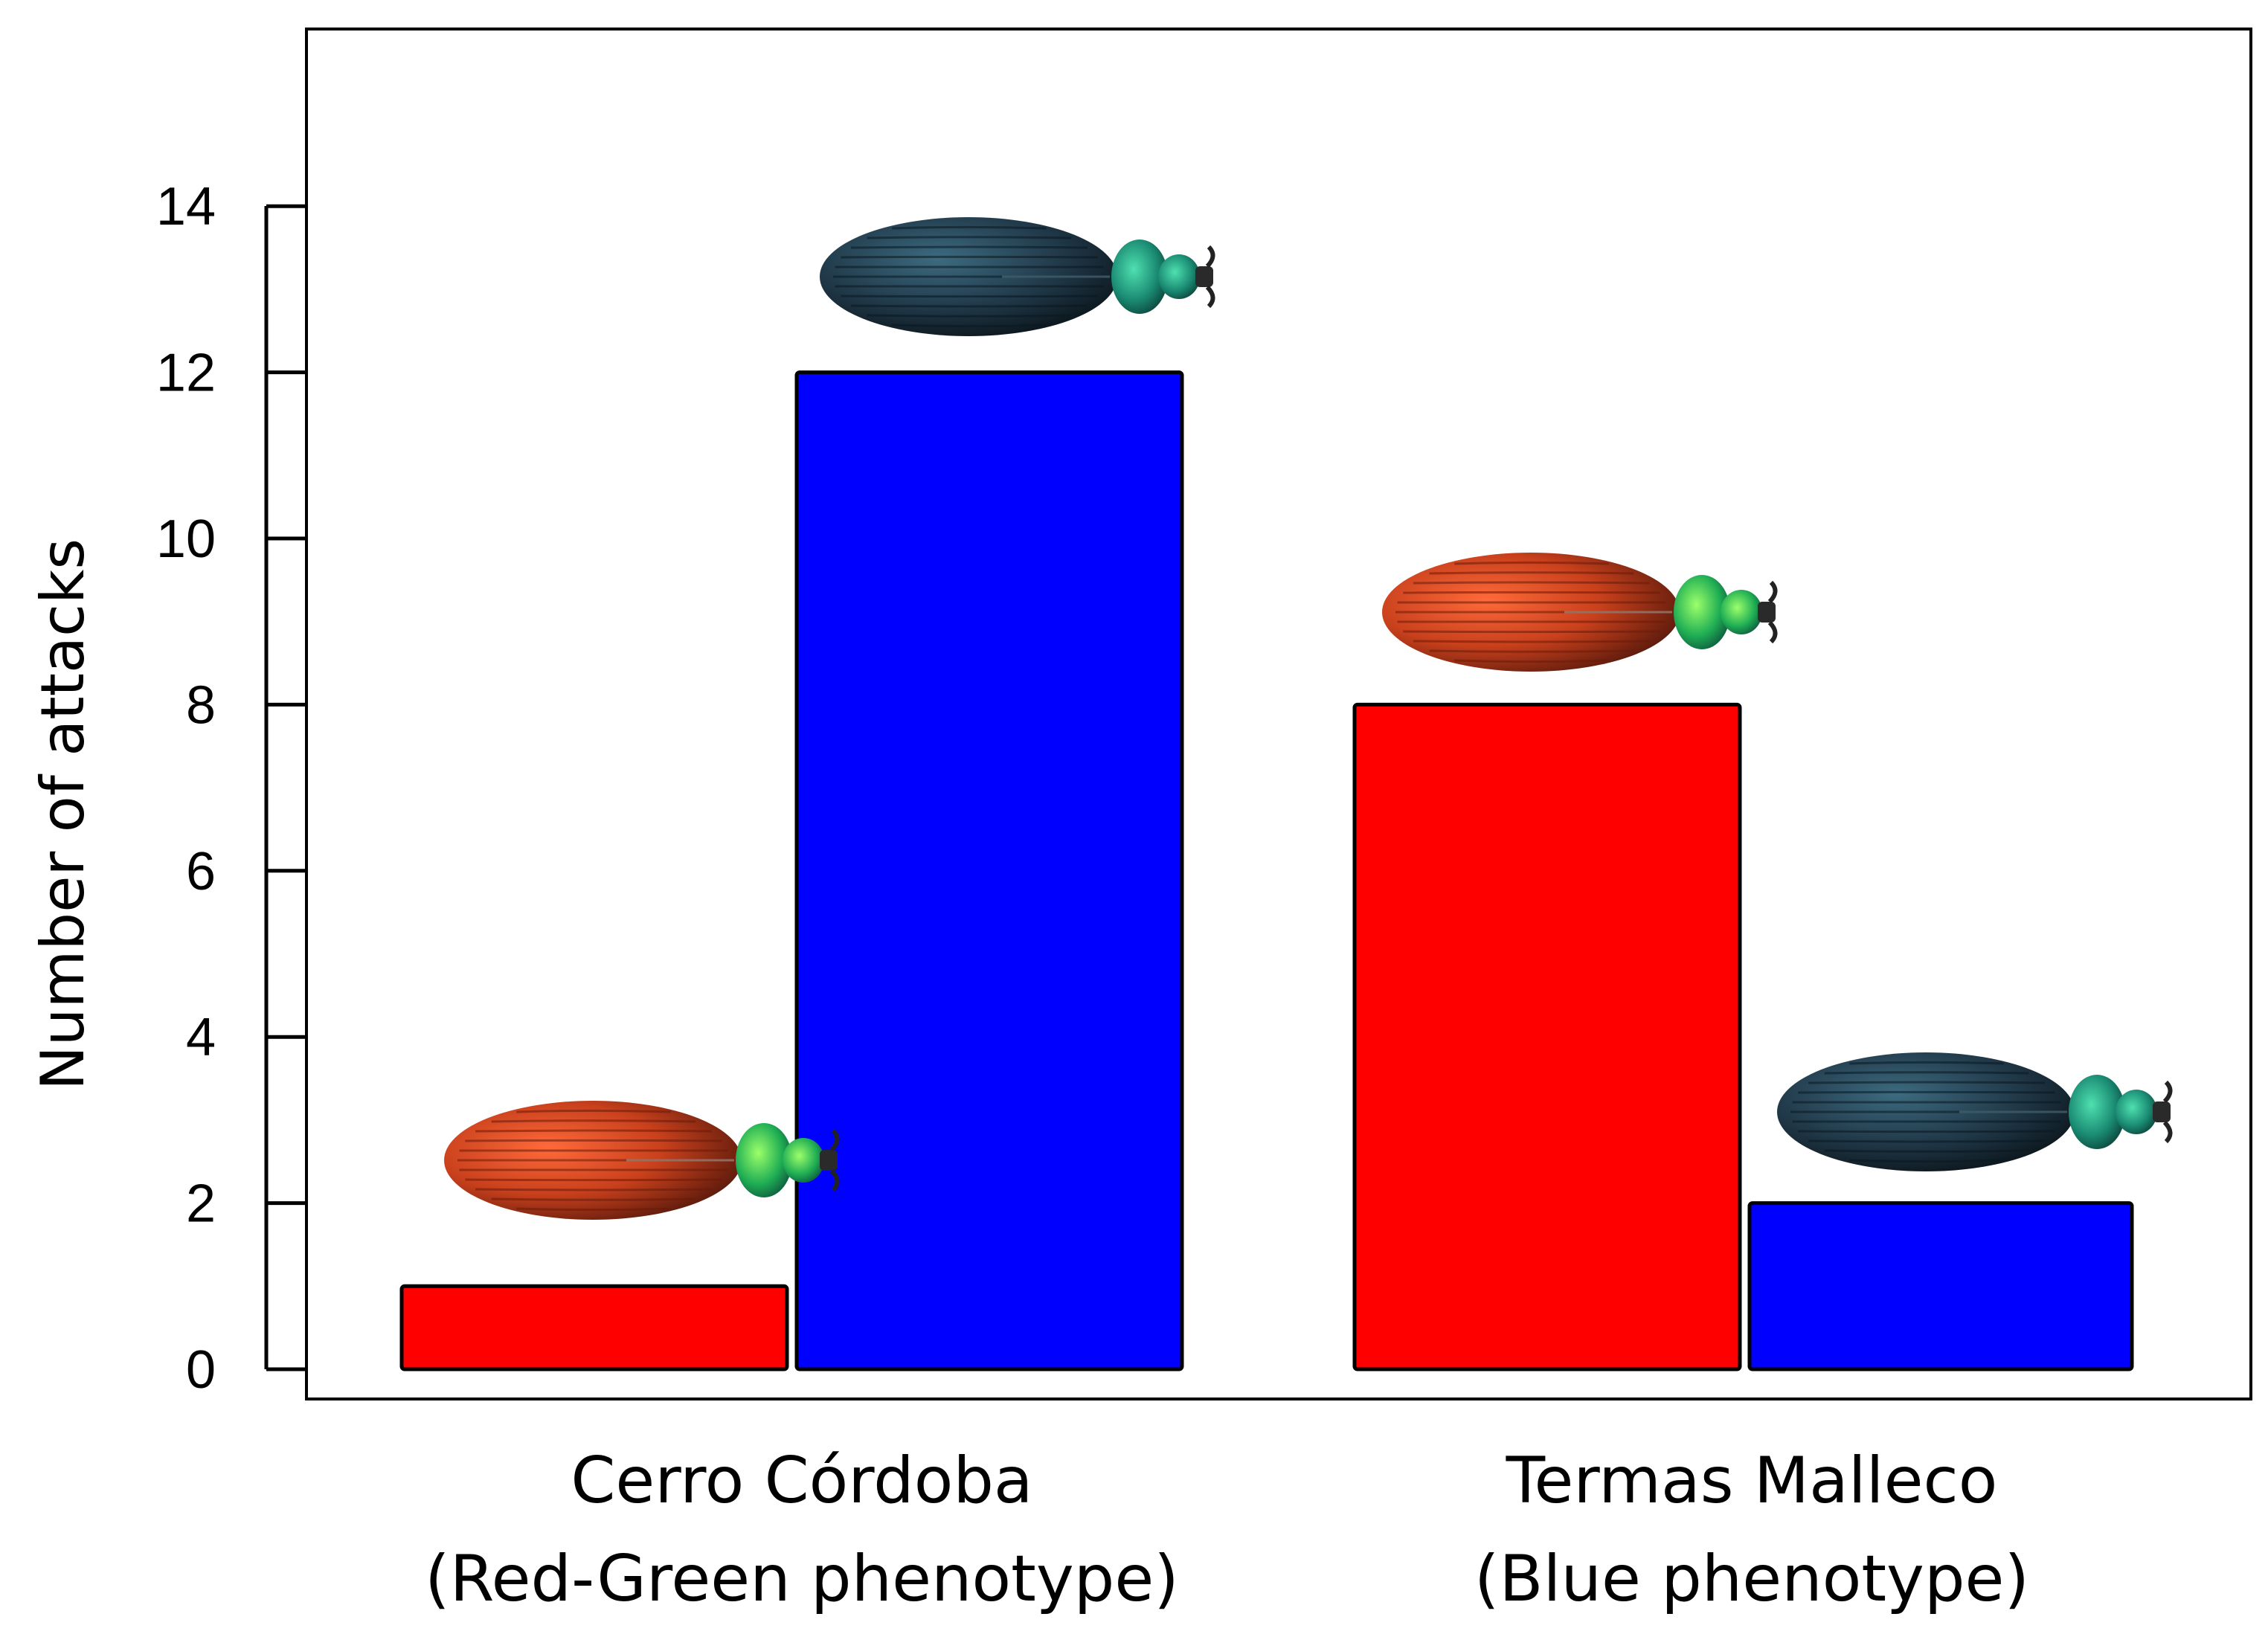 The width and height of the screenshot is (2268, 1637). Describe the element at coordinates (1580, 612) in the screenshot. I see `beetle-icon-red-green-termas-malleco` at that location.